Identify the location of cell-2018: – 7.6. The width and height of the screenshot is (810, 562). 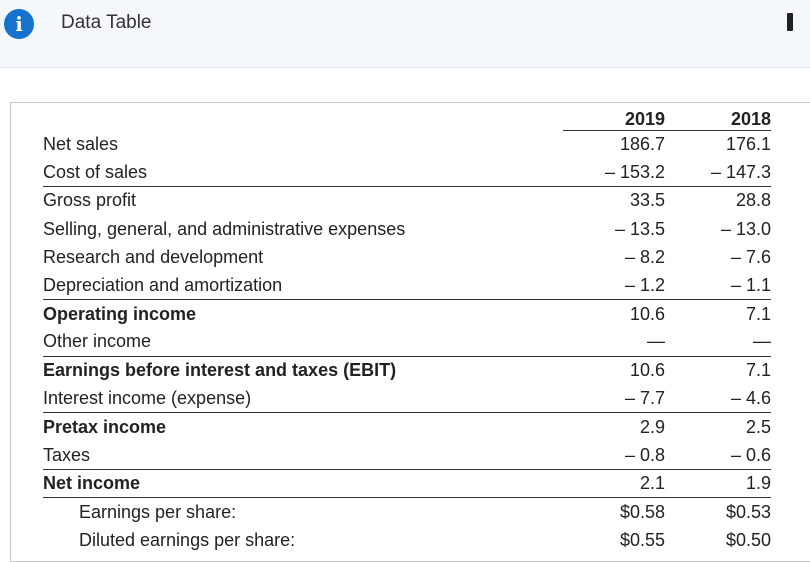
(750, 256).